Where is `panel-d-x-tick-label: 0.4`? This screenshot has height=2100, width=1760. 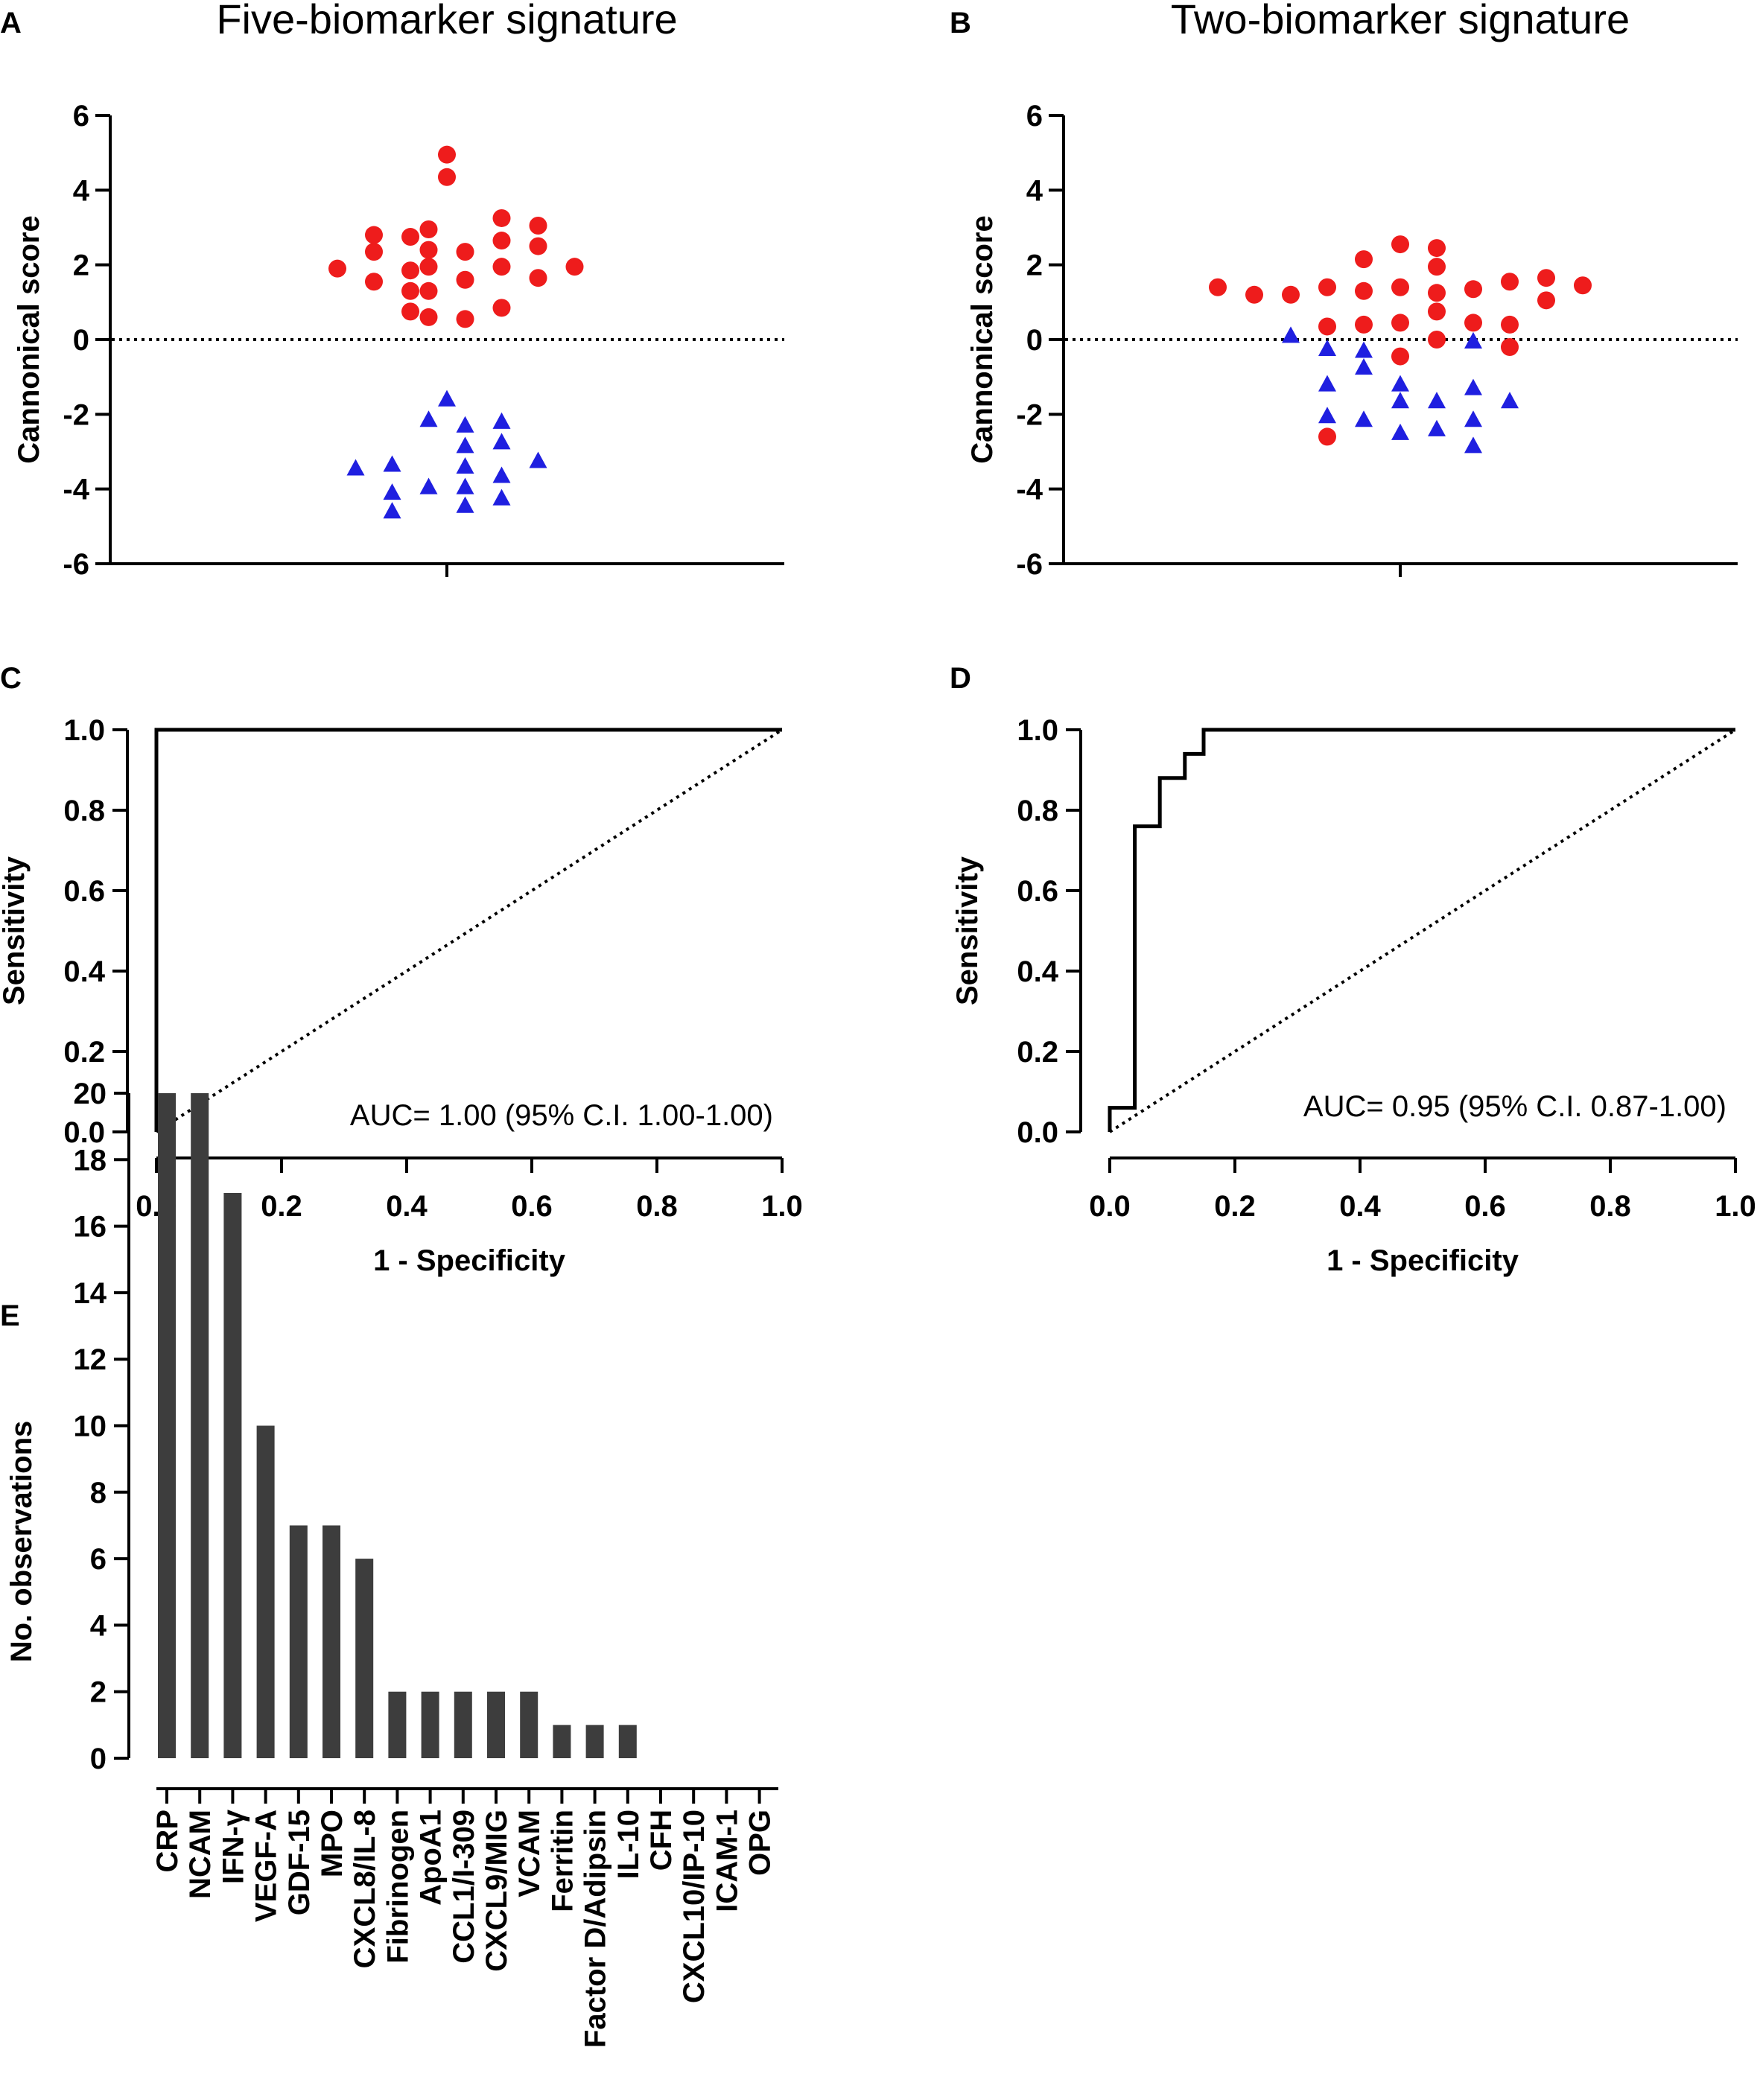
panel-d-x-tick-label: 0.4 is located at coordinates (1360, 1206).